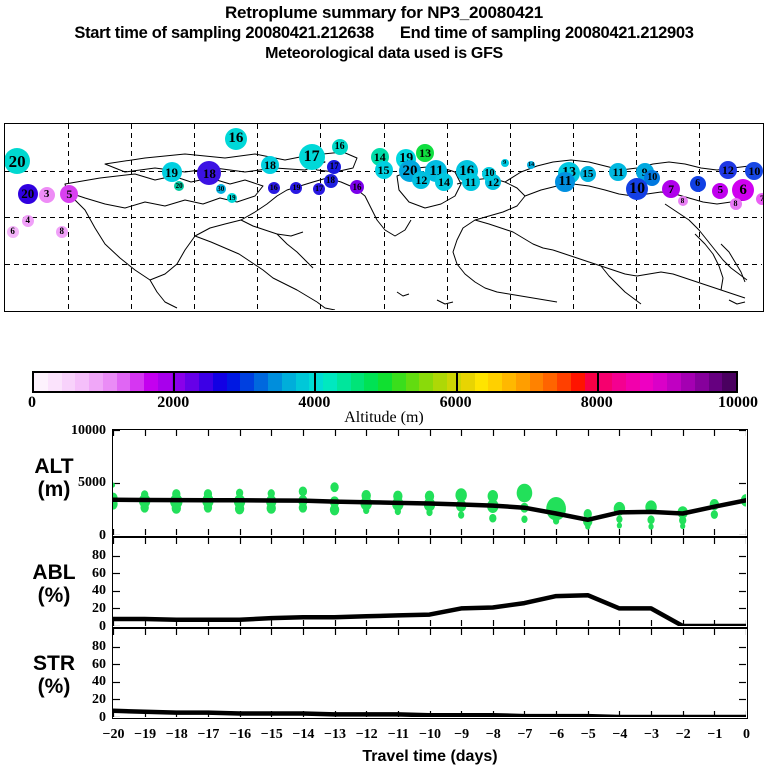 This screenshot has width=768, height=768. Describe the element at coordinates (738, 402) in the screenshot. I see `colorbar-tick-label: 10000` at that location.